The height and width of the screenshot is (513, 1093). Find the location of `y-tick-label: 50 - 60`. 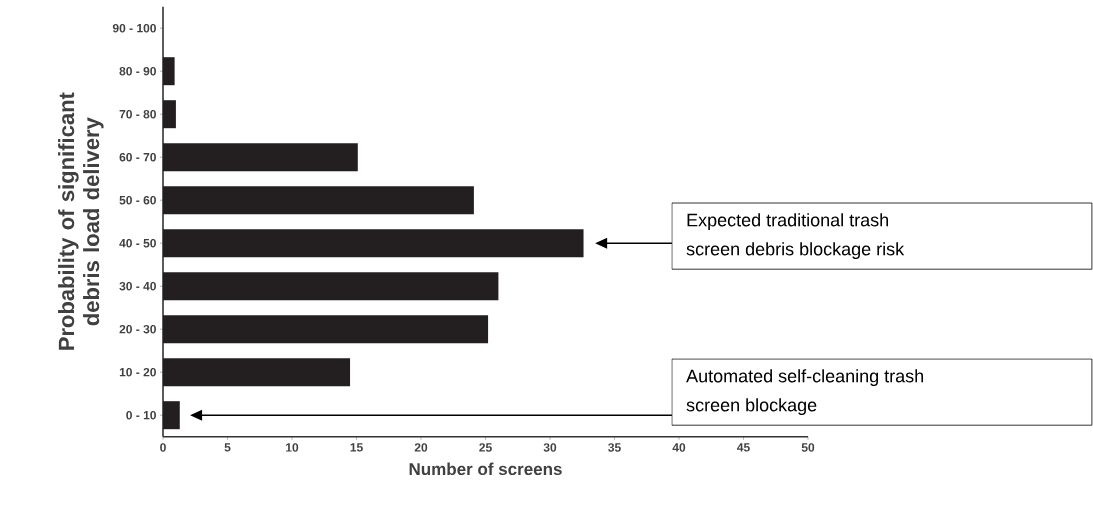

y-tick-label: 50 - 60 is located at coordinates (137, 200).